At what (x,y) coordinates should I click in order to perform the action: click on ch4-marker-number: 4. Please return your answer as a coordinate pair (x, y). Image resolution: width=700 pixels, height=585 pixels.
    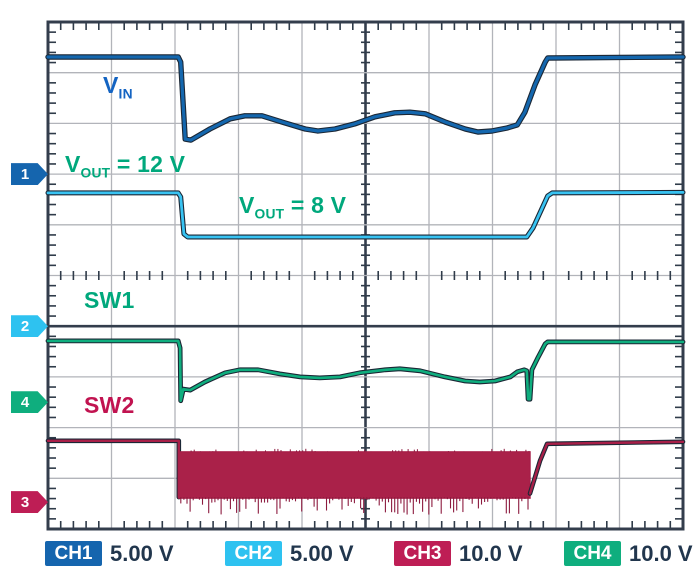
    Looking at the image, I should click on (25, 402).